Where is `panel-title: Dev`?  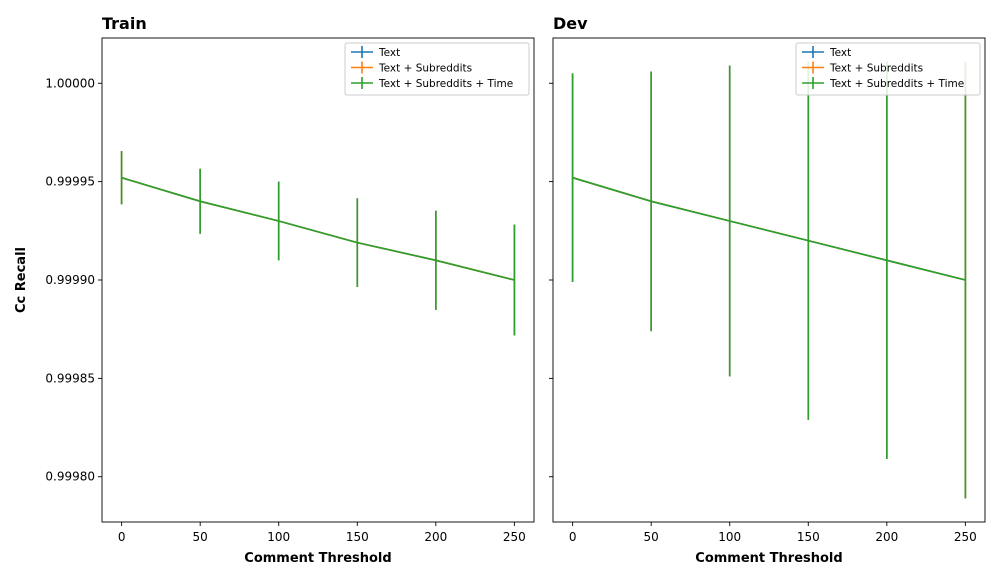 panel-title: Dev is located at coordinates (570, 23).